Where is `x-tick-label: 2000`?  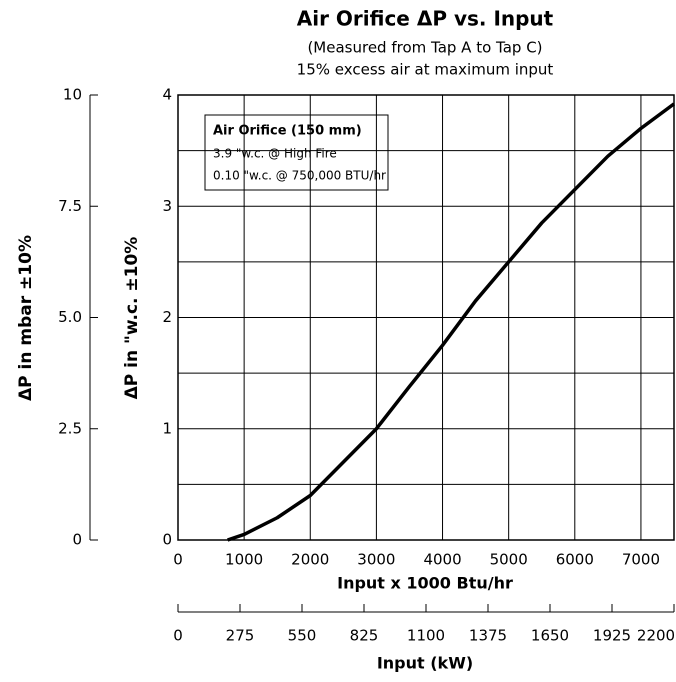
x-tick-label: 2000 is located at coordinates (310, 560).